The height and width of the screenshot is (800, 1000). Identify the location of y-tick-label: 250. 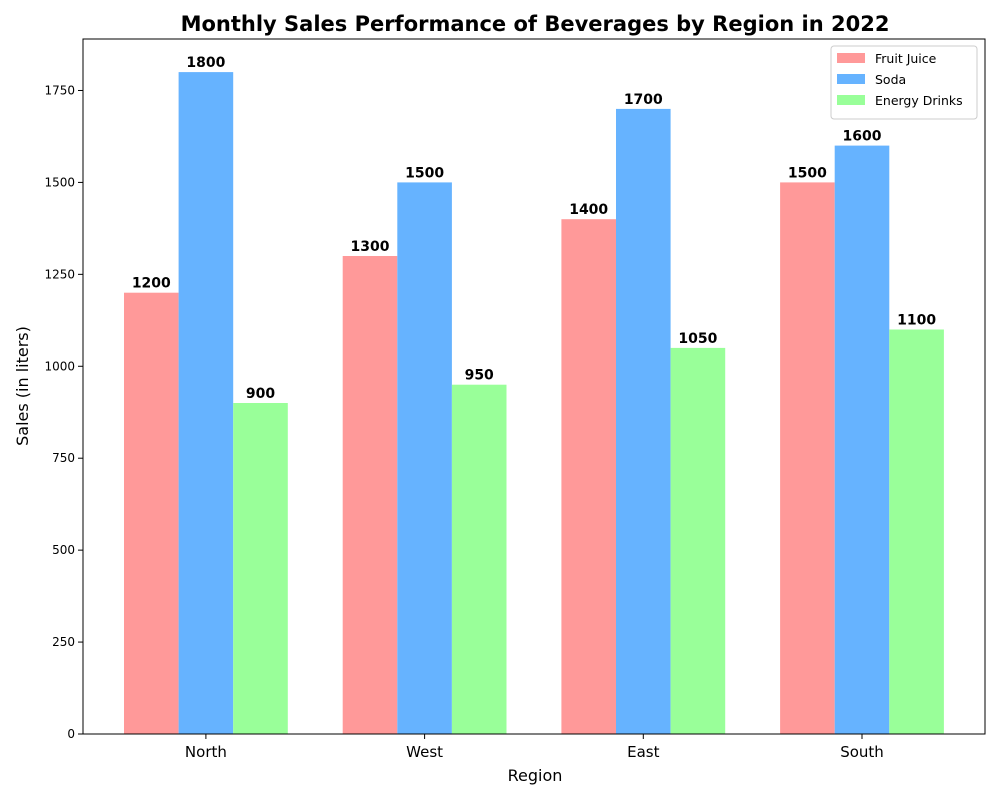
(63, 642).